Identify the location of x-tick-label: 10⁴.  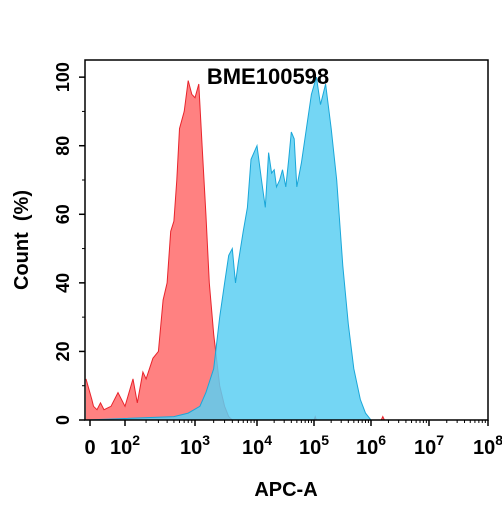
(257, 445).